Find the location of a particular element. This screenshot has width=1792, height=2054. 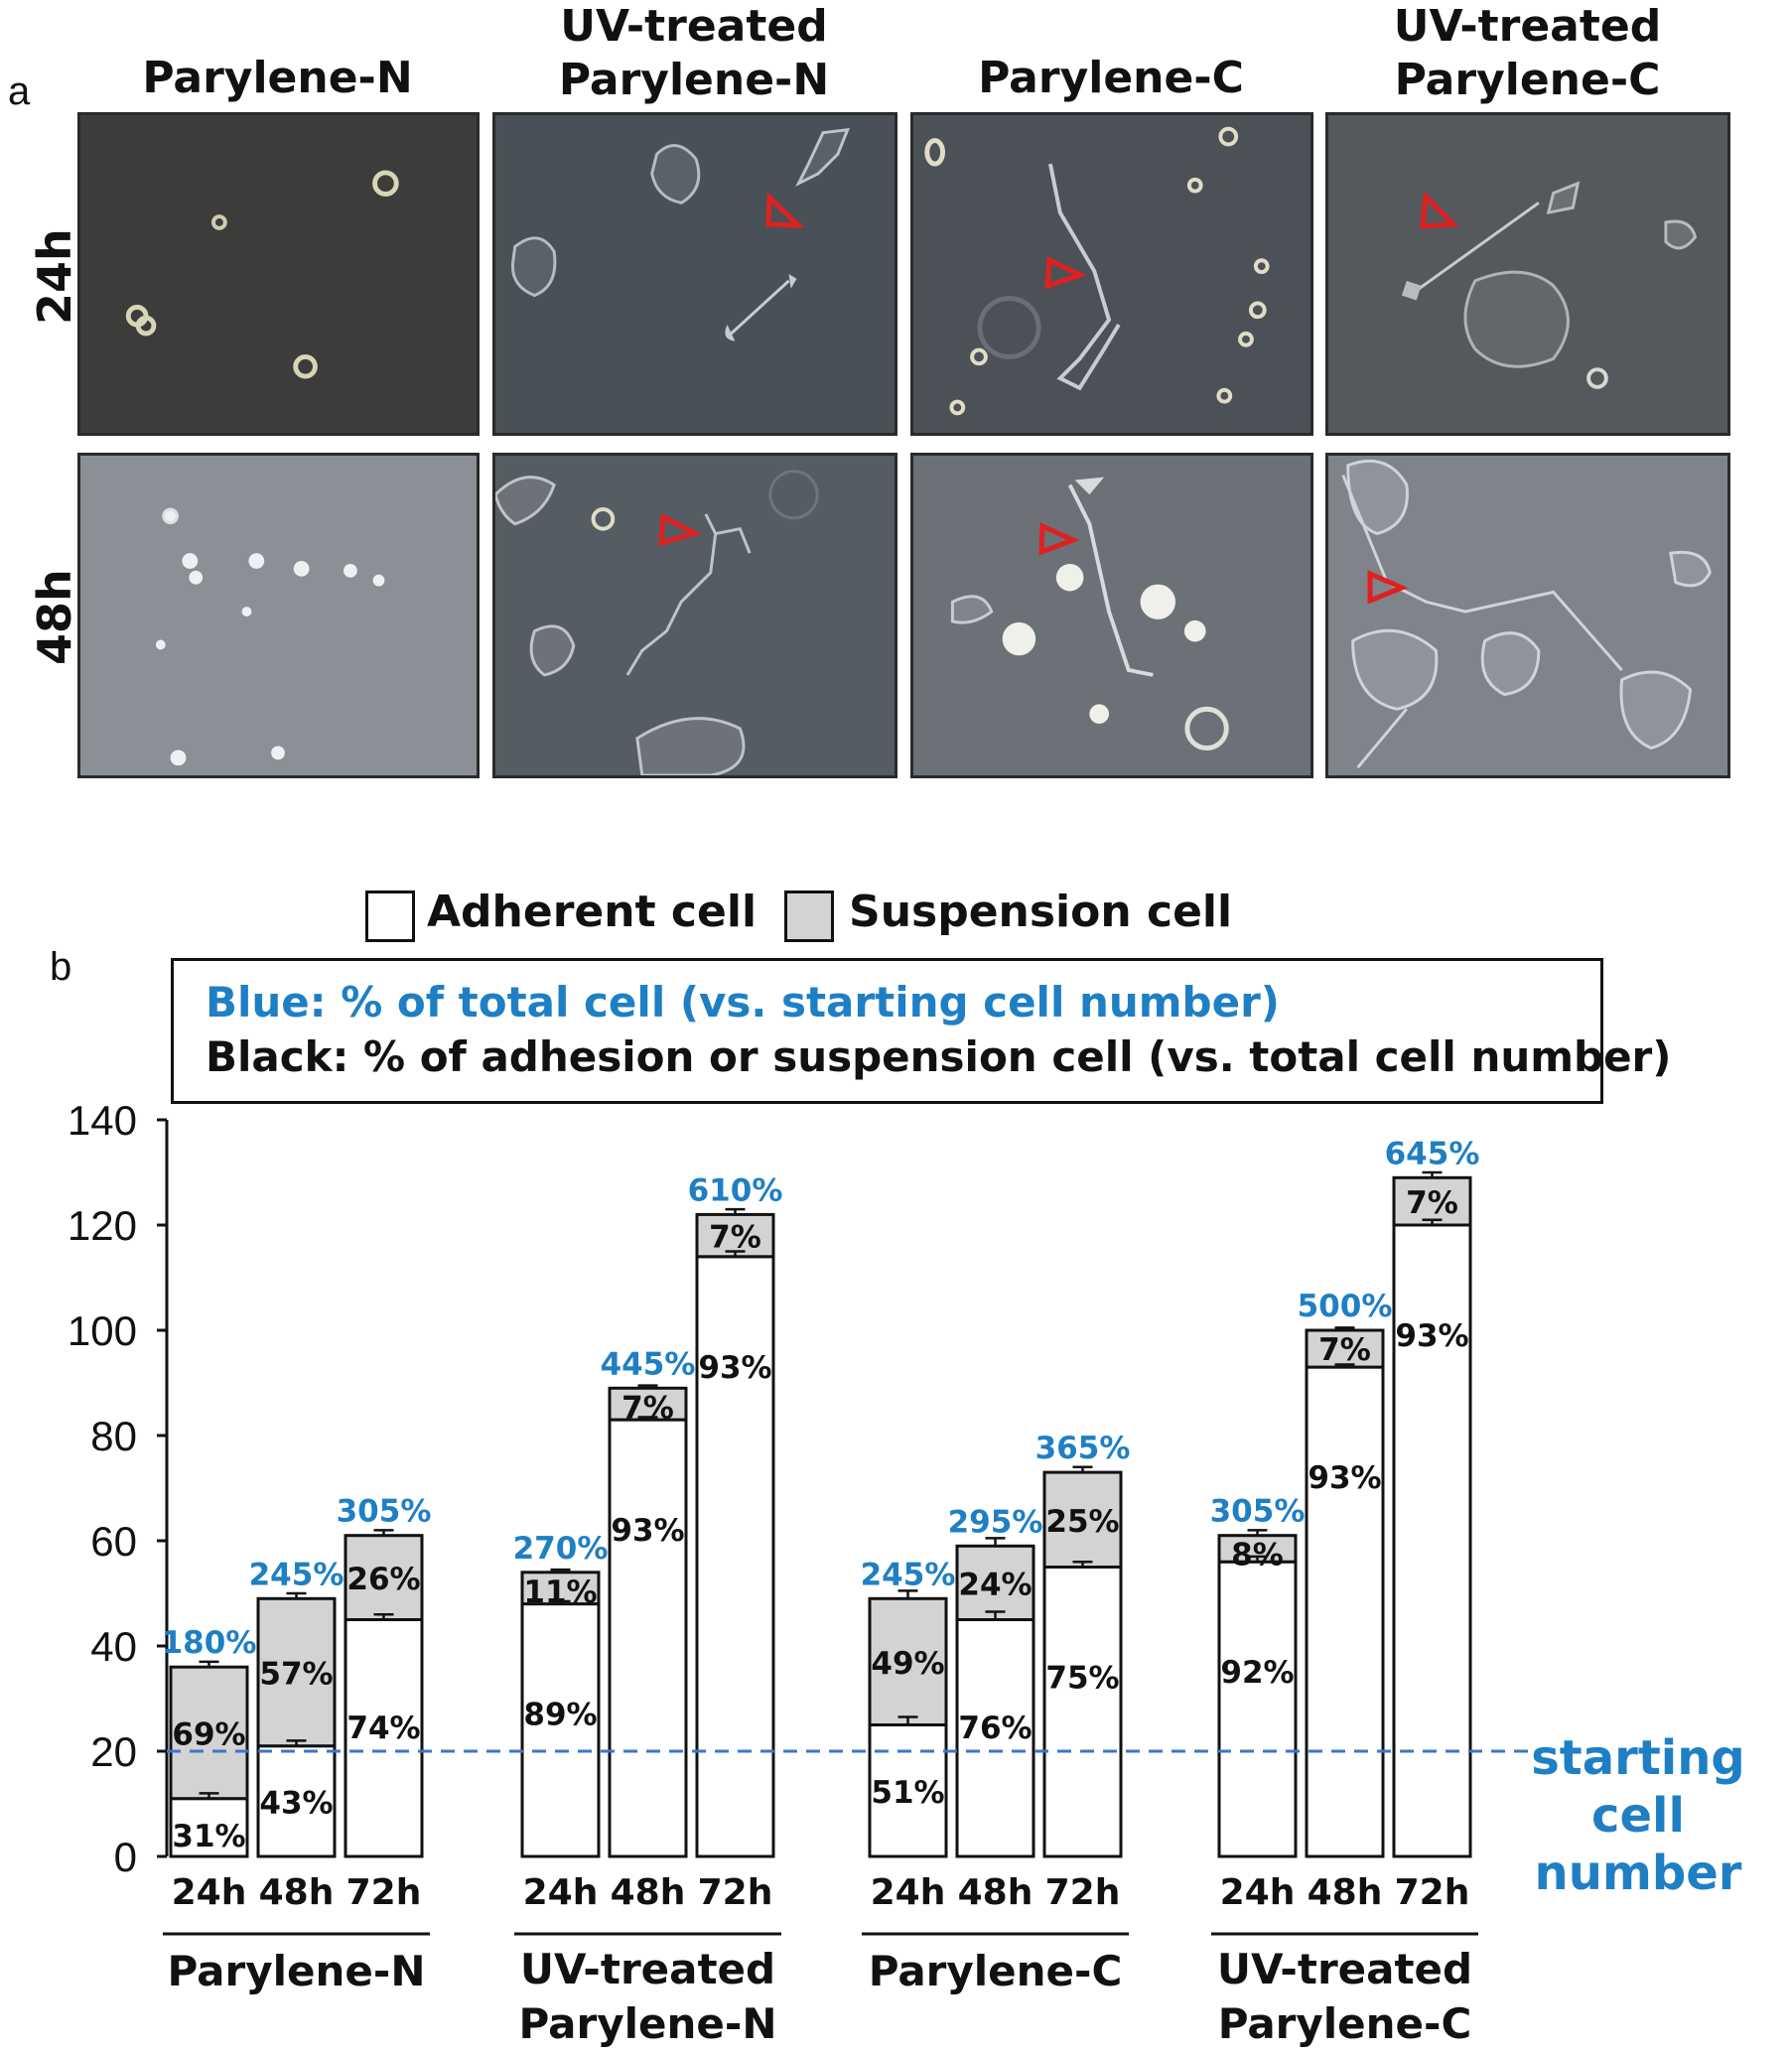

y-tick-label: 140 is located at coordinates (102, 1120).